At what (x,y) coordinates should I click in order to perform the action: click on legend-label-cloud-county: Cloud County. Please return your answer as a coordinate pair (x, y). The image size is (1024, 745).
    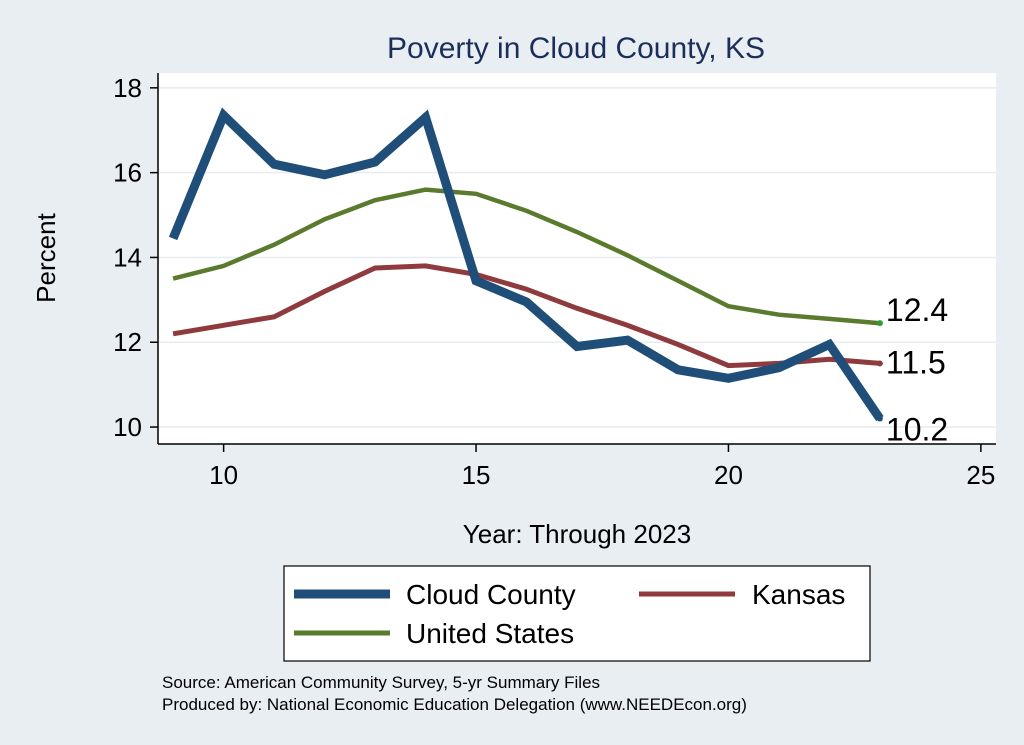
    Looking at the image, I should click on (491, 594).